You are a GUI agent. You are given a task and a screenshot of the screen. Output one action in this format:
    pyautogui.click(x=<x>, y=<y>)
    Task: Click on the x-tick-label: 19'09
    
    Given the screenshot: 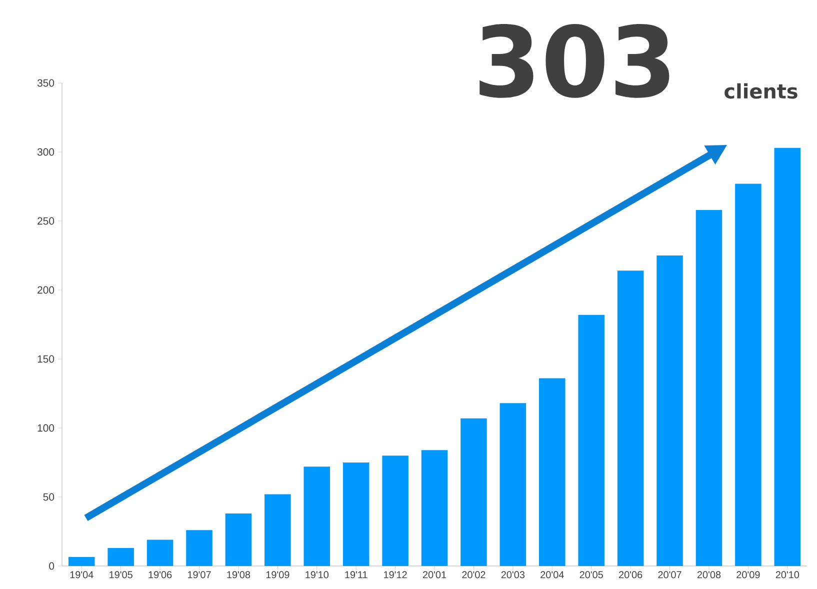 What is the action you would take?
    pyautogui.click(x=278, y=574)
    